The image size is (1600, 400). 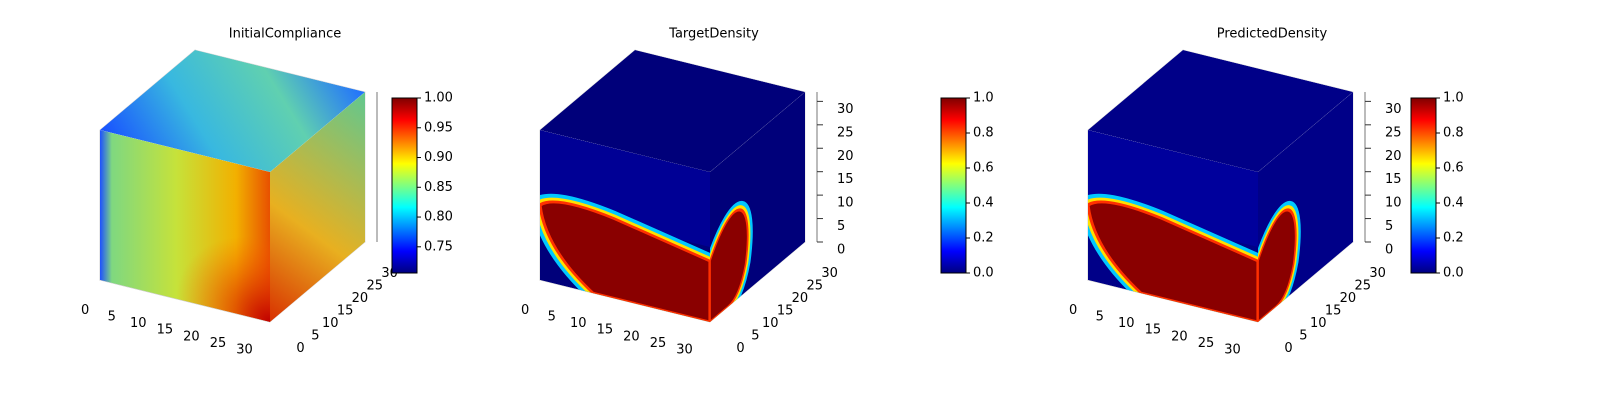 I want to click on colorbar-tick-label: 0.90, so click(x=438, y=157).